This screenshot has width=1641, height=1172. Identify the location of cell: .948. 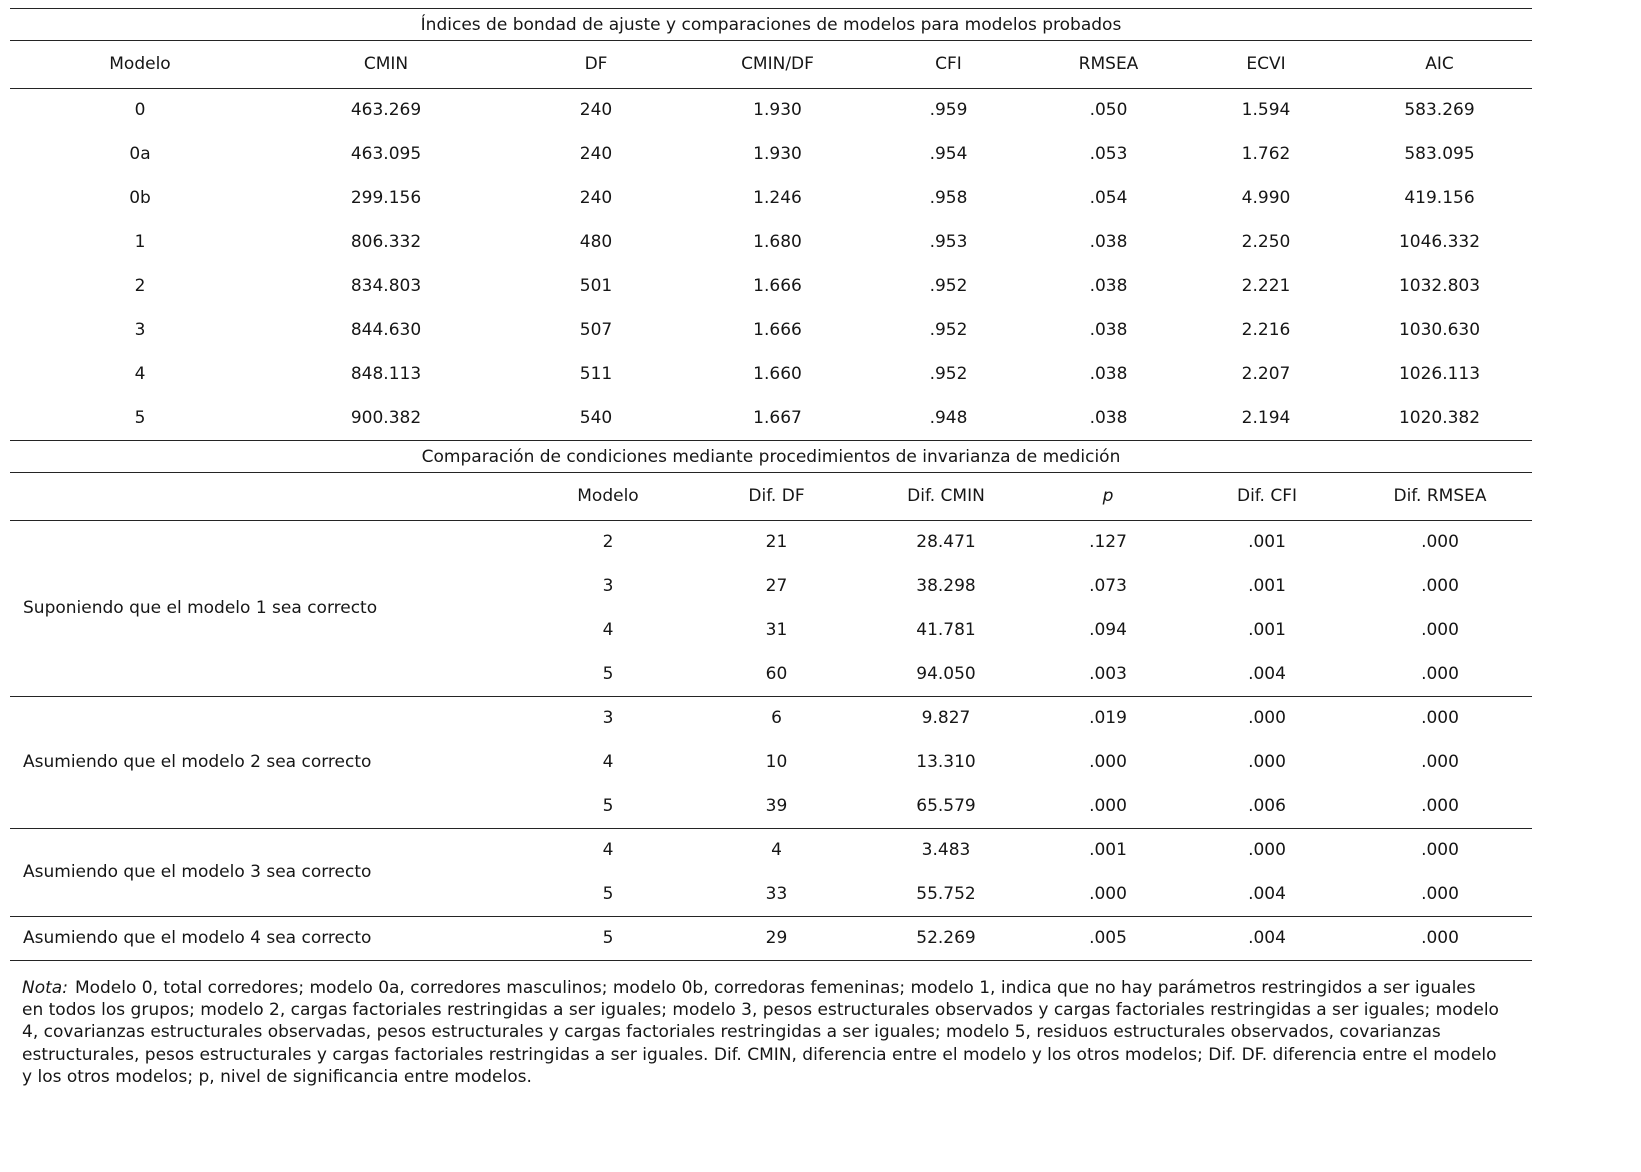
(948, 418).